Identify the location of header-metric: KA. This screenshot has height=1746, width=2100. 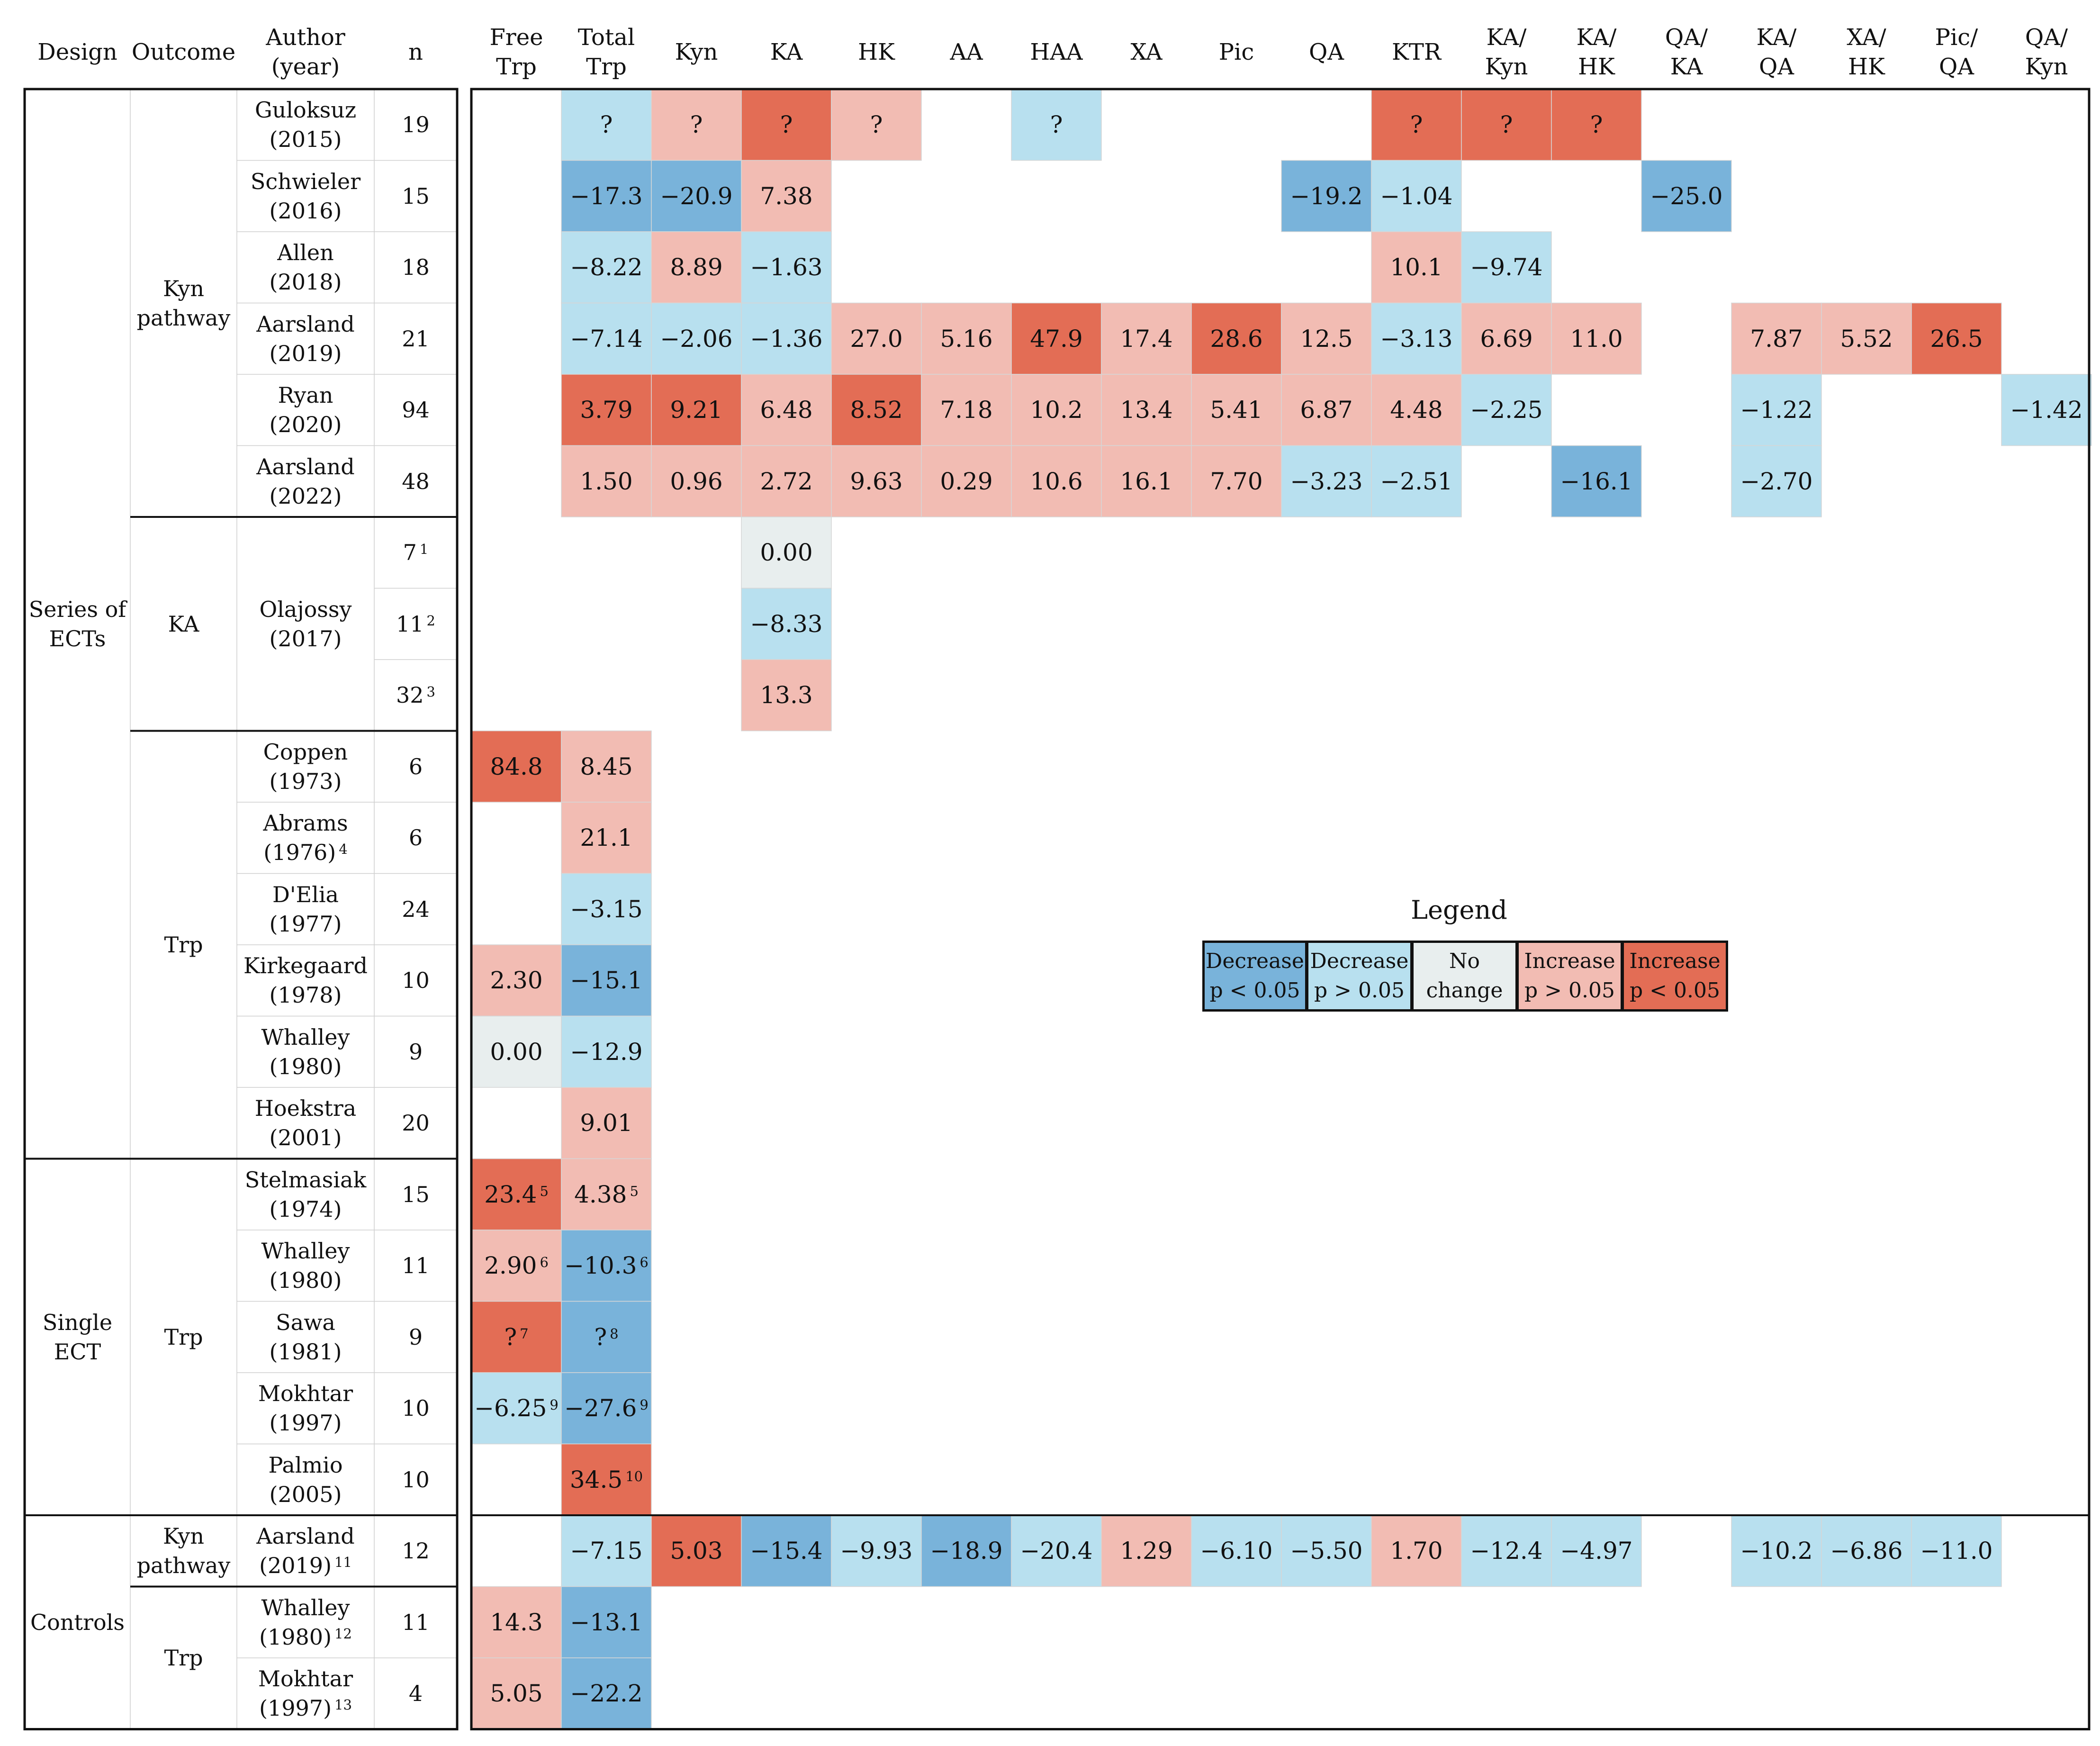
(786, 52).